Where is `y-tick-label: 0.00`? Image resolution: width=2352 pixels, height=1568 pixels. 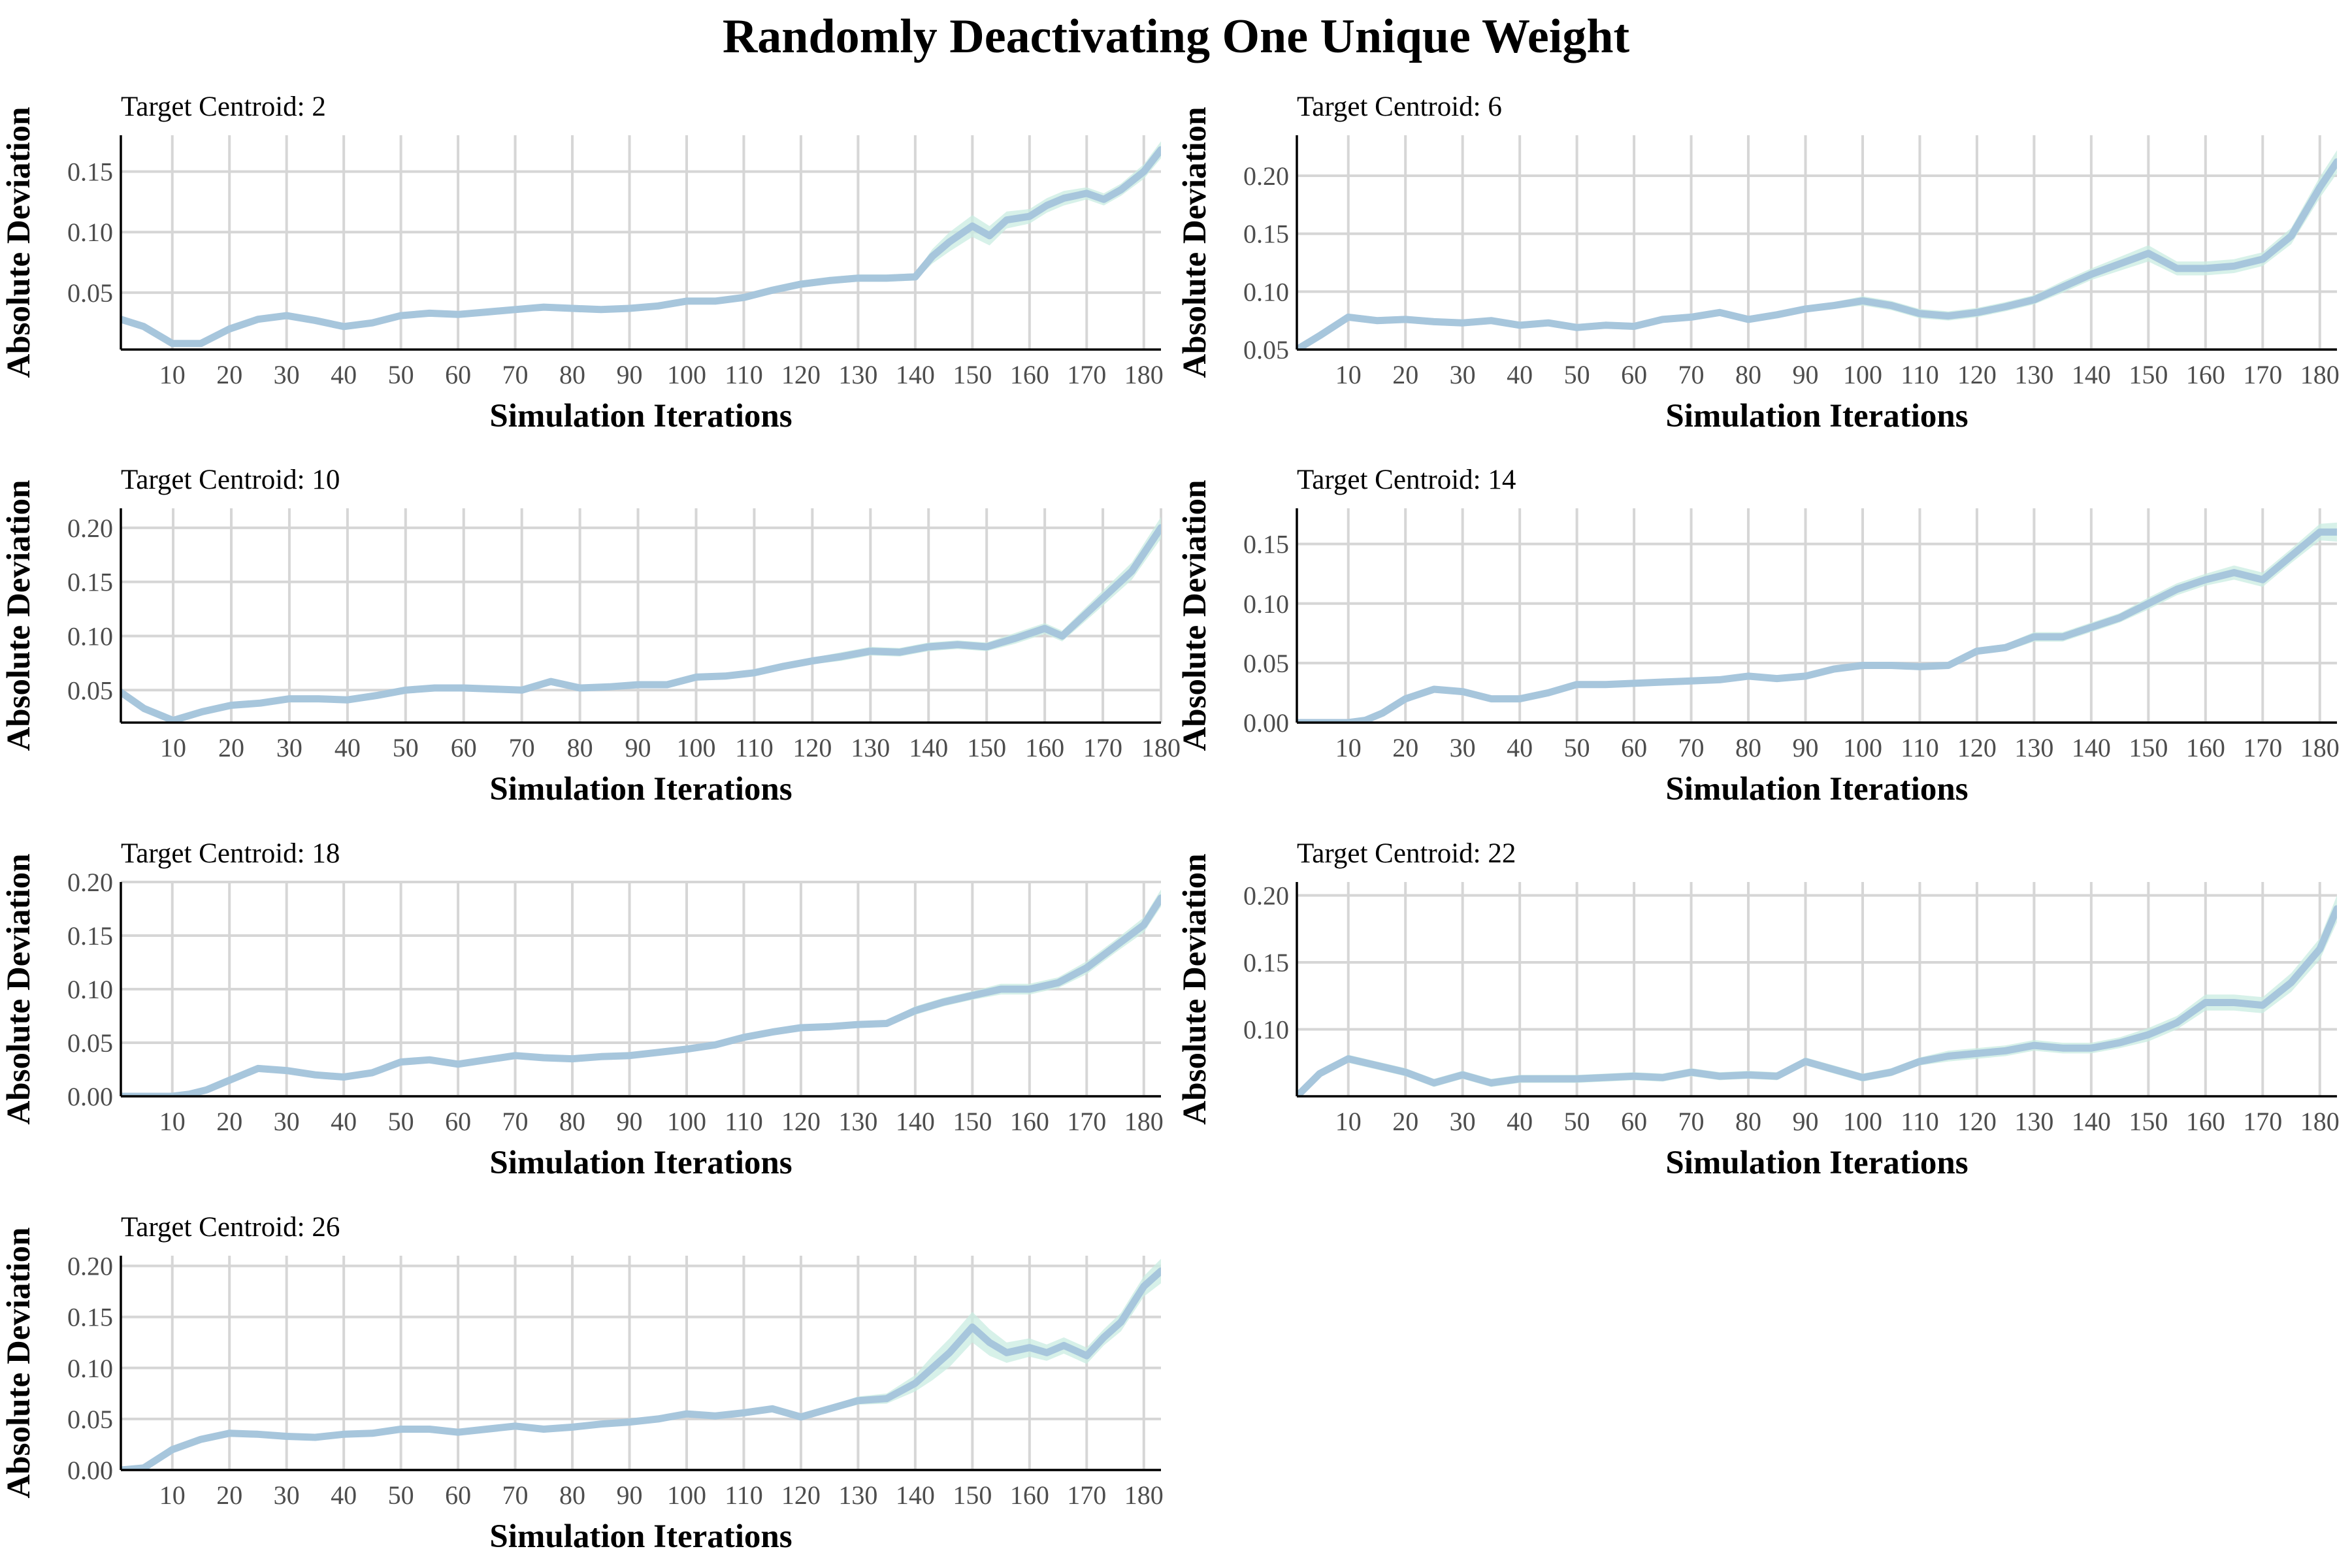 y-tick-label: 0.00 is located at coordinates (90, 1470).